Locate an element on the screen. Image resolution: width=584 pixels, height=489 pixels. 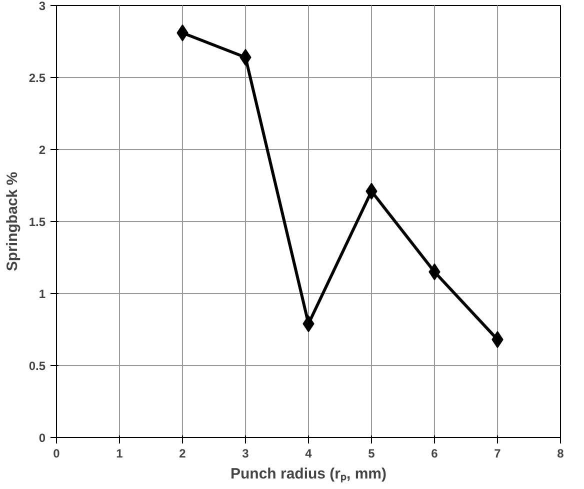
y-tick-label: 1 is located at coordinates (42, 294).